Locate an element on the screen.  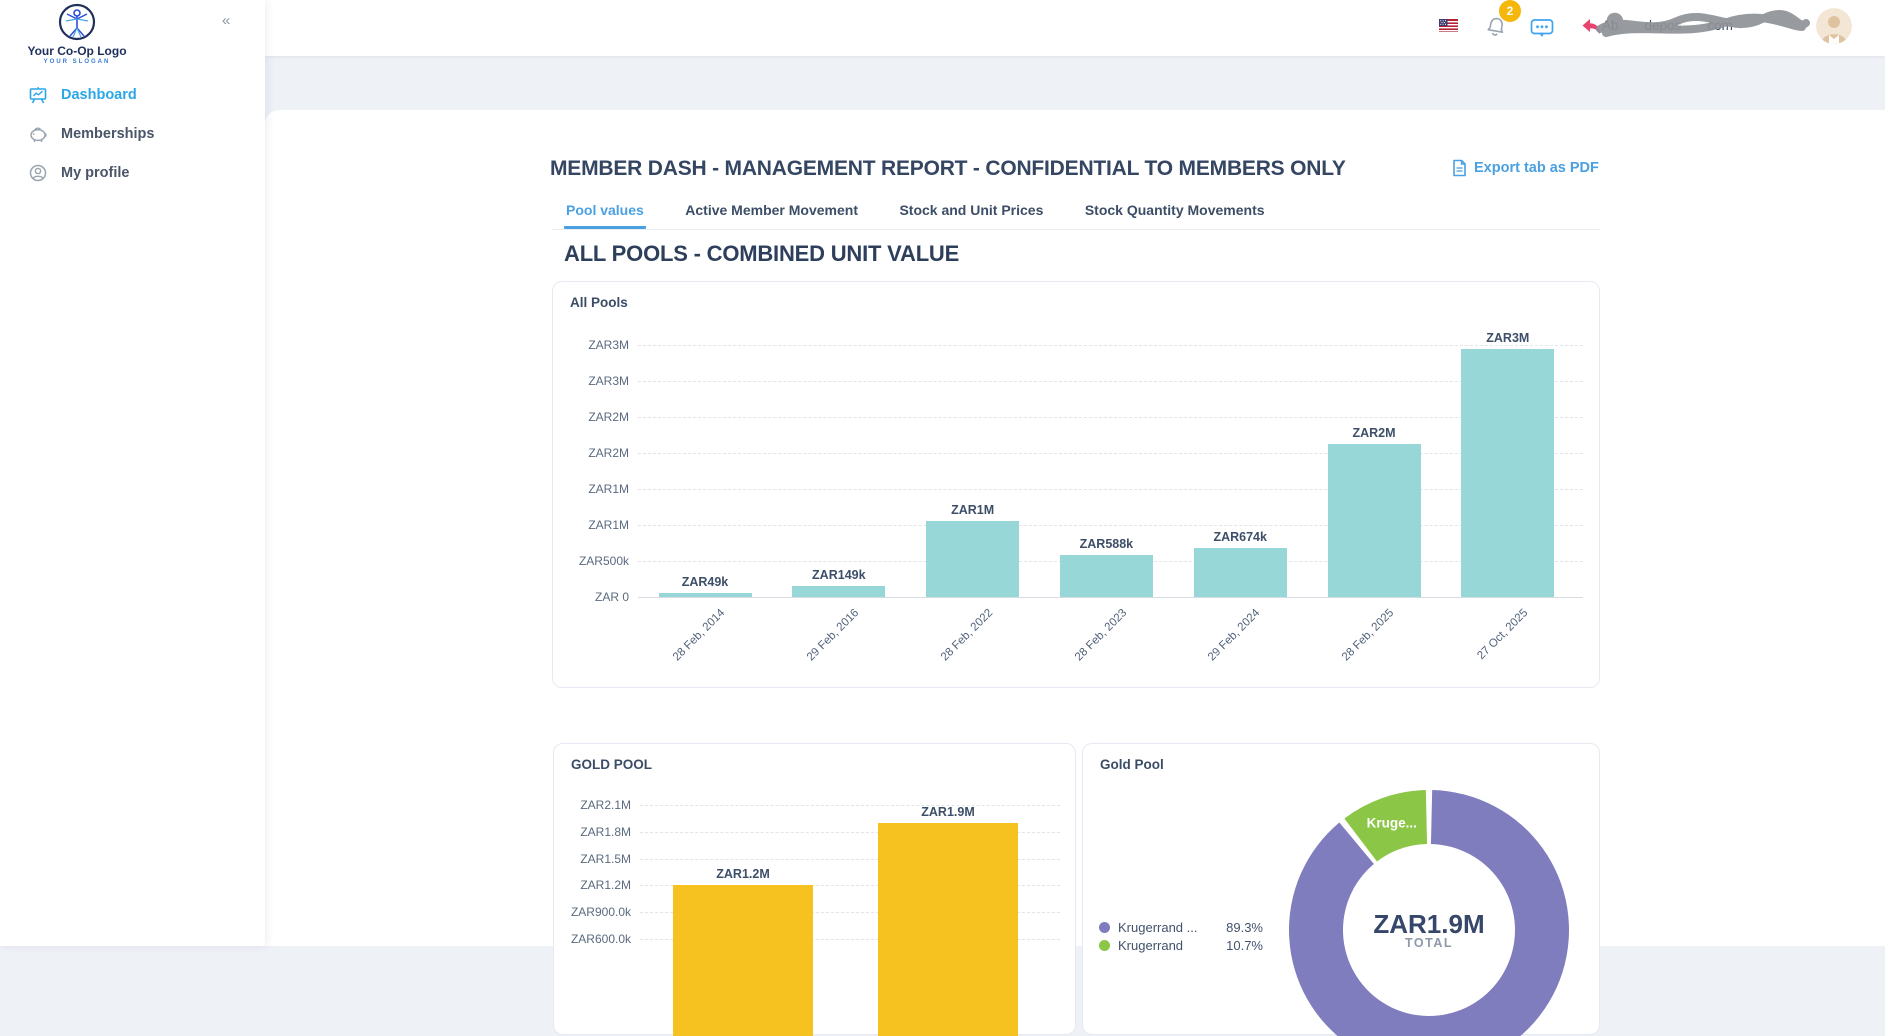
x-axis-label: 29 Feb, 2024 is located at coordinates (1234, 635).